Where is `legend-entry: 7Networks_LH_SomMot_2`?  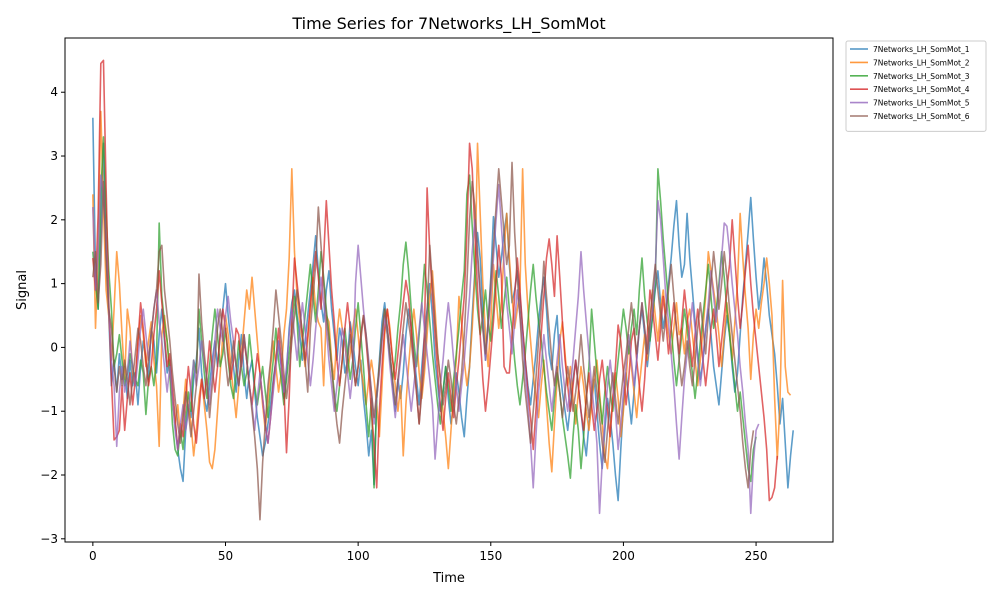 legend-entry: 7Networks_LH_SomMot_2 is located at coordinates (921, 62).